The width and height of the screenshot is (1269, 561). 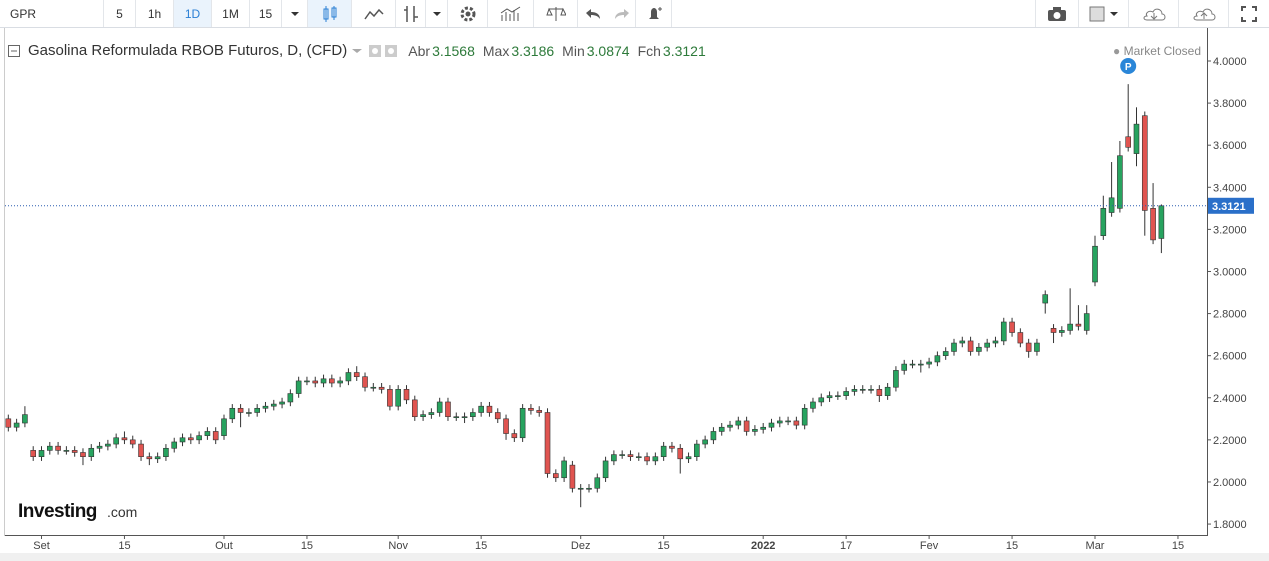 I want to click on interval-dropdown, so click(x=295, y=13).